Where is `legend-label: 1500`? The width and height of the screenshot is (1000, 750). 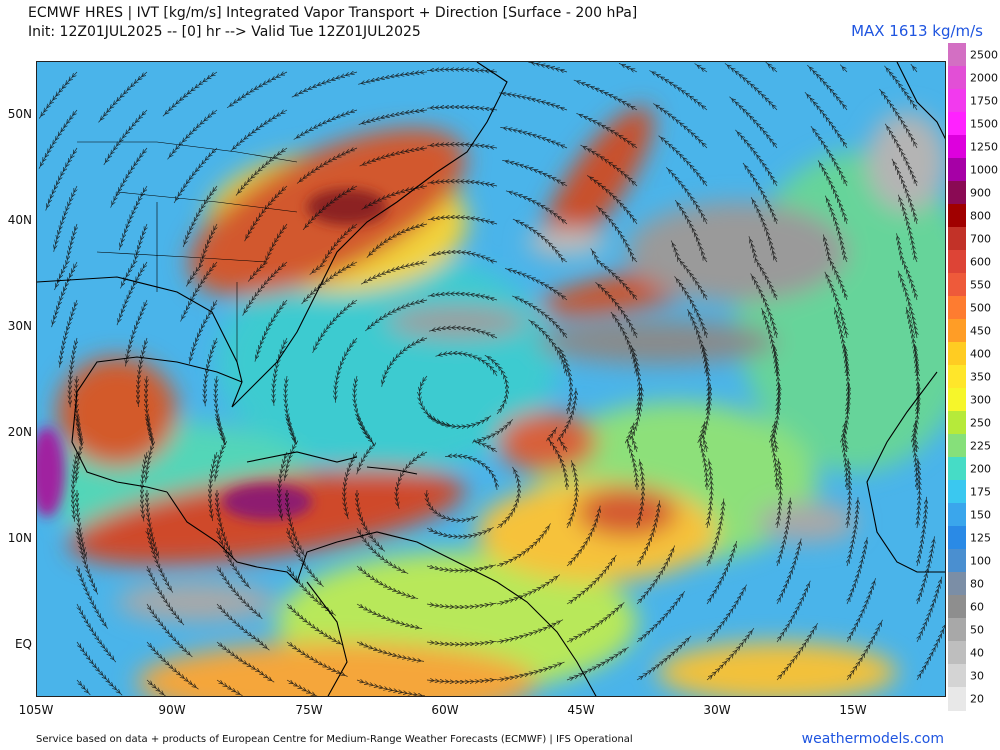 legend-label: 1500 is located at coordinates (984, 123).